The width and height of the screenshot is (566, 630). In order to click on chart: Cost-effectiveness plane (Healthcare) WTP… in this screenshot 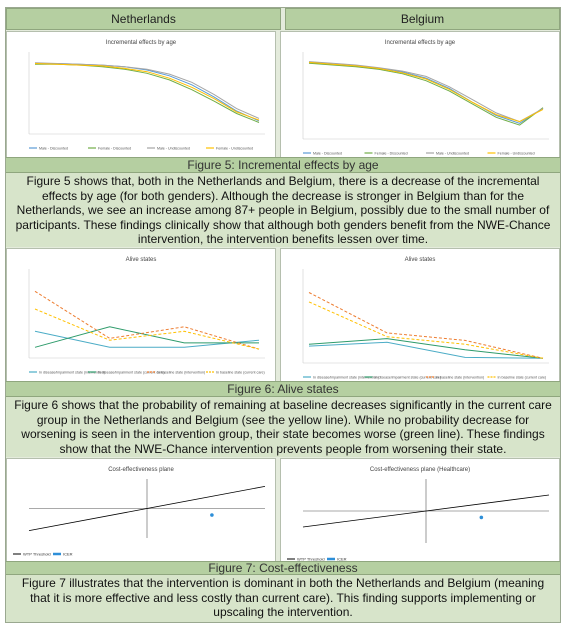, I will do `click(418, 514)`.